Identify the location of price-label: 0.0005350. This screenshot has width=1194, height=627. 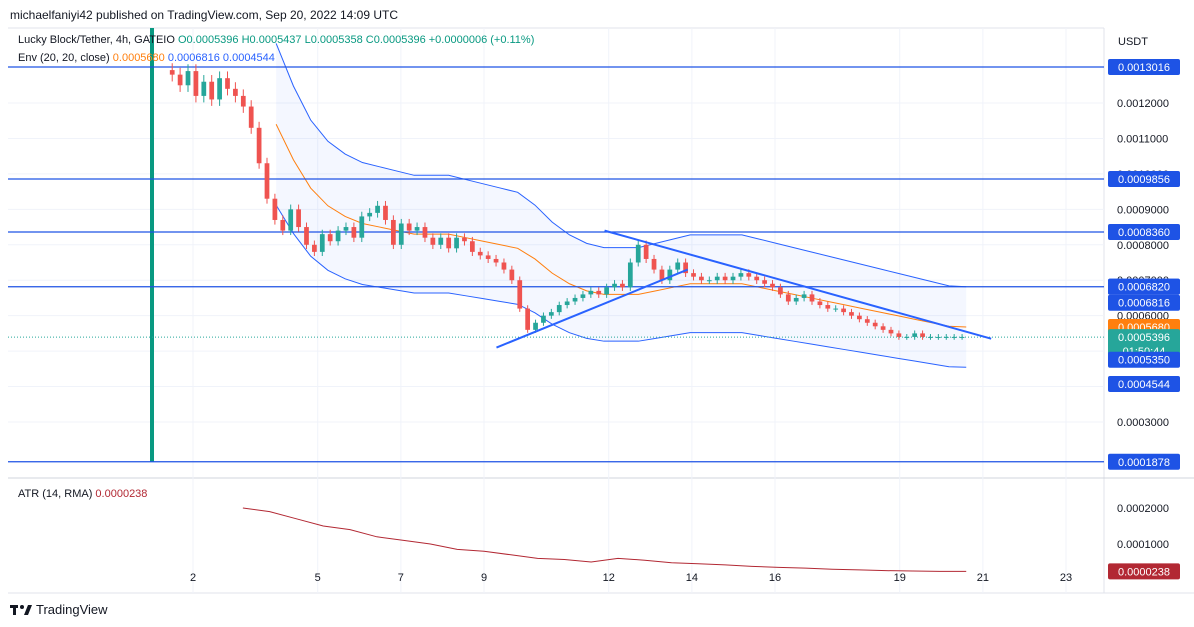
(1144, 361).